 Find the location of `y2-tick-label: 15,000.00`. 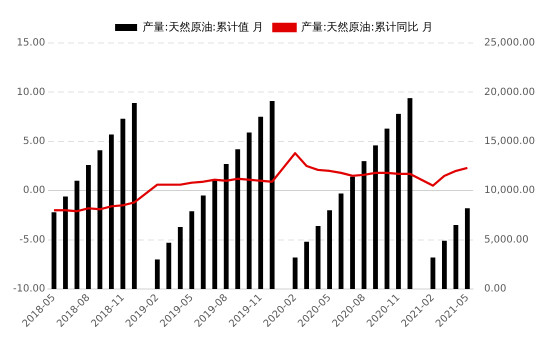

y2-tick-label: 15,000.00 is located at coordinates (510, 141).